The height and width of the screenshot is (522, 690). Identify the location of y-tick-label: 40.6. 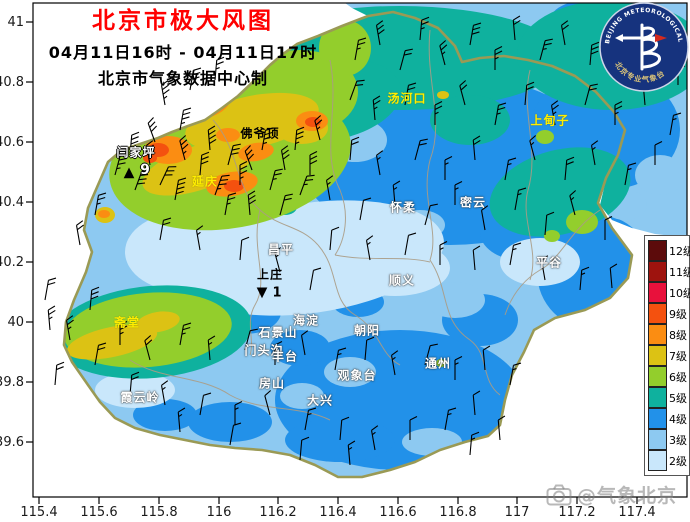
(12, 142).